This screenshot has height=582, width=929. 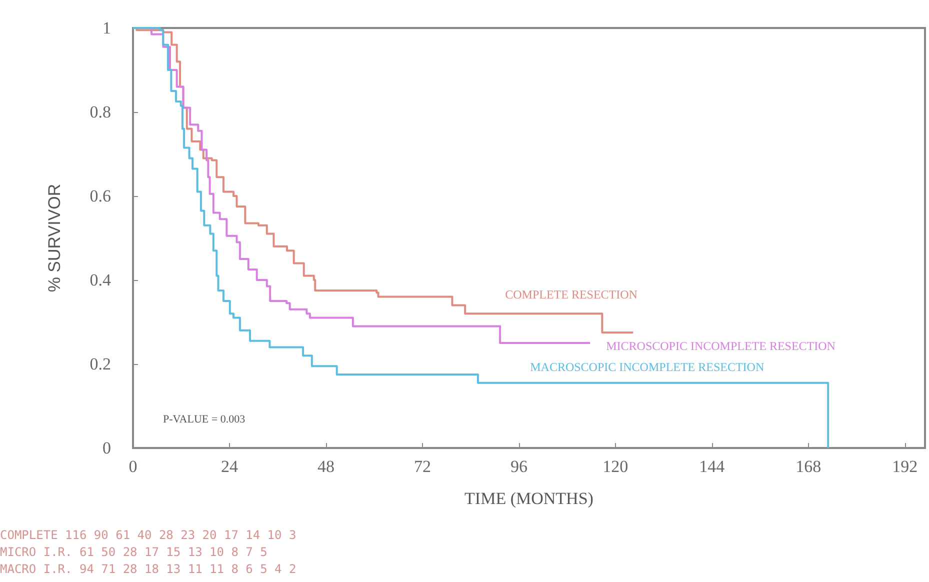 What do you see at coordinates (54, 238) in the screenshot?
I see `y-axis-title: % SURVIVOR` at bounding box center [54, 238].